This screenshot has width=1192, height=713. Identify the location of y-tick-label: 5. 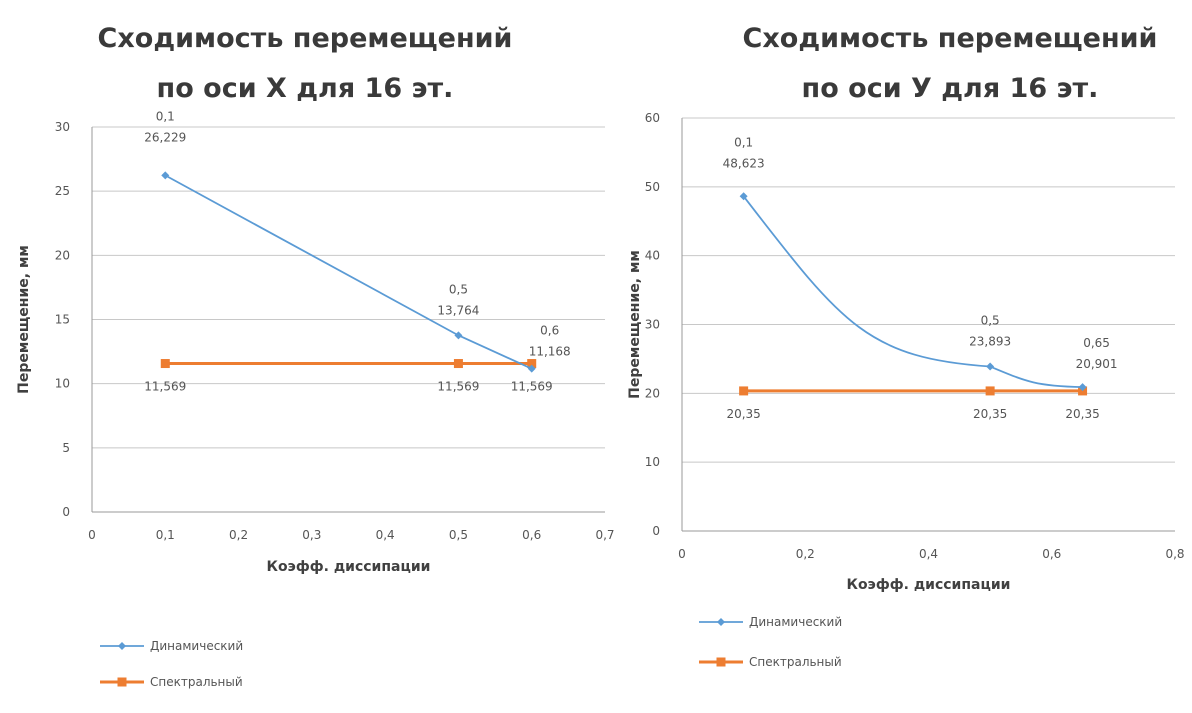
(66, 448).